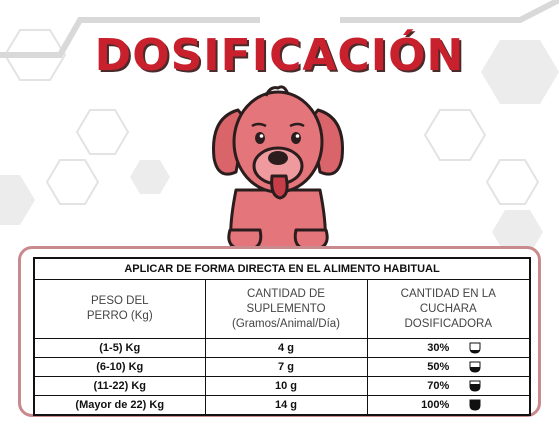 This screenshot has width=559, height=425. I want to click on dog-illustration, so click(278, 168).